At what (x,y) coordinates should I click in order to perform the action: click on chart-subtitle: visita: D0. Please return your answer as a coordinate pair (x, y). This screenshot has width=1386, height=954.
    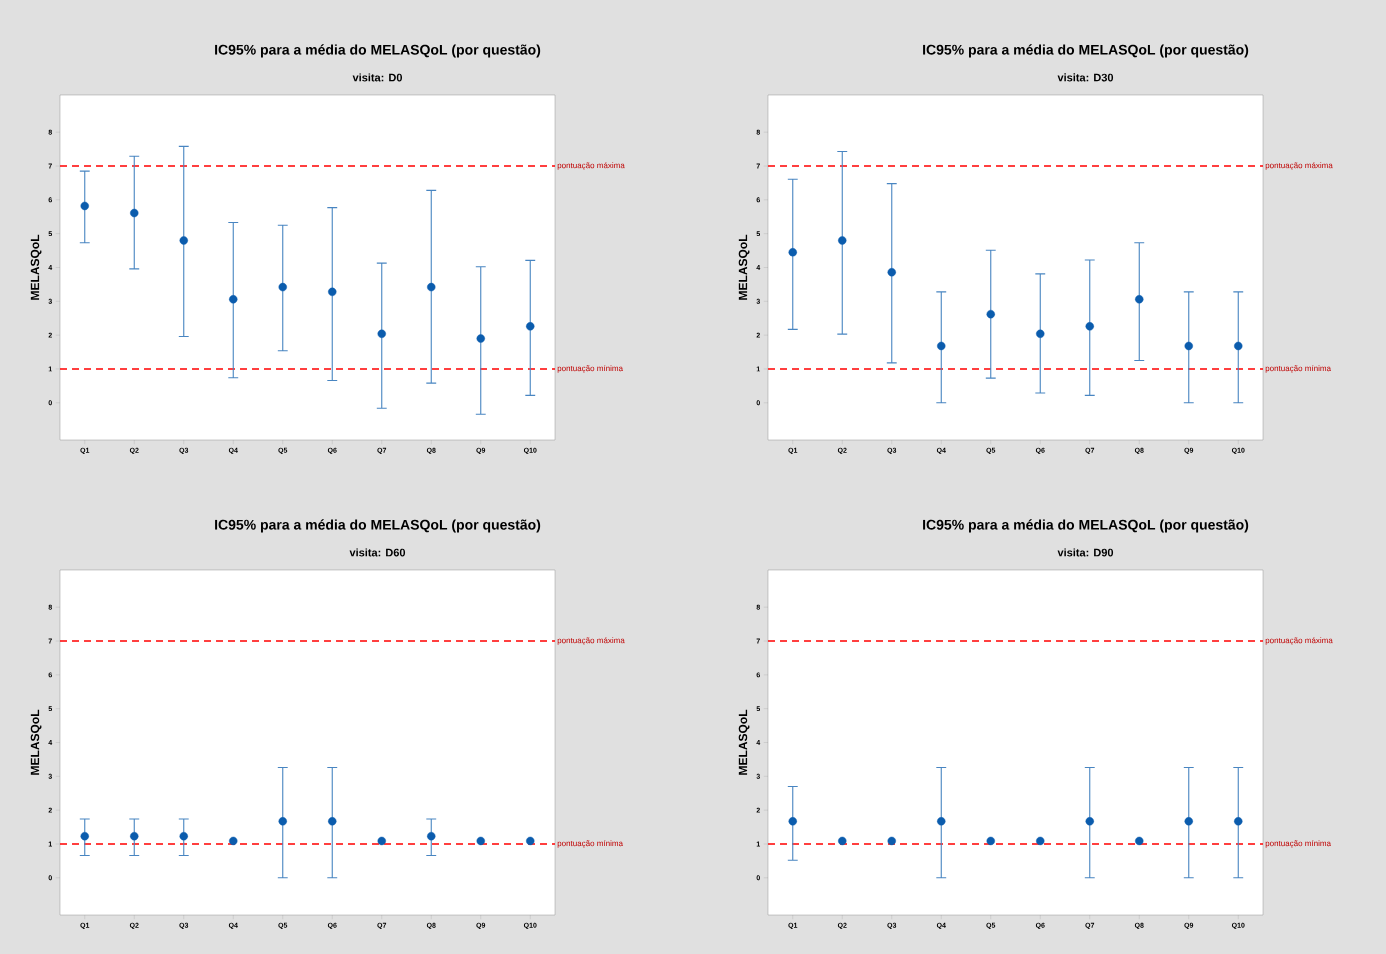
    Looking at the image, I should click on (377, 77).